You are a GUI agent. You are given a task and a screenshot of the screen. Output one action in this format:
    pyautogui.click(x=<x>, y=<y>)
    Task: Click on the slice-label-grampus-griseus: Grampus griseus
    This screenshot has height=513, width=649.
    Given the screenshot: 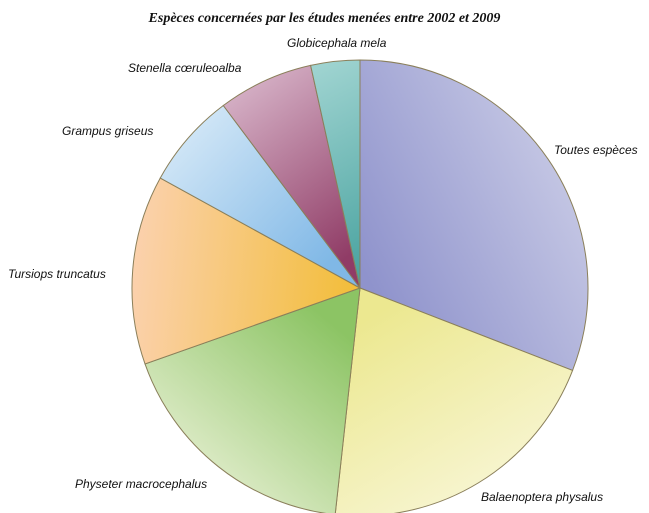 What is the action you would take?
    pyautogui.click(x=107, y=131)
    